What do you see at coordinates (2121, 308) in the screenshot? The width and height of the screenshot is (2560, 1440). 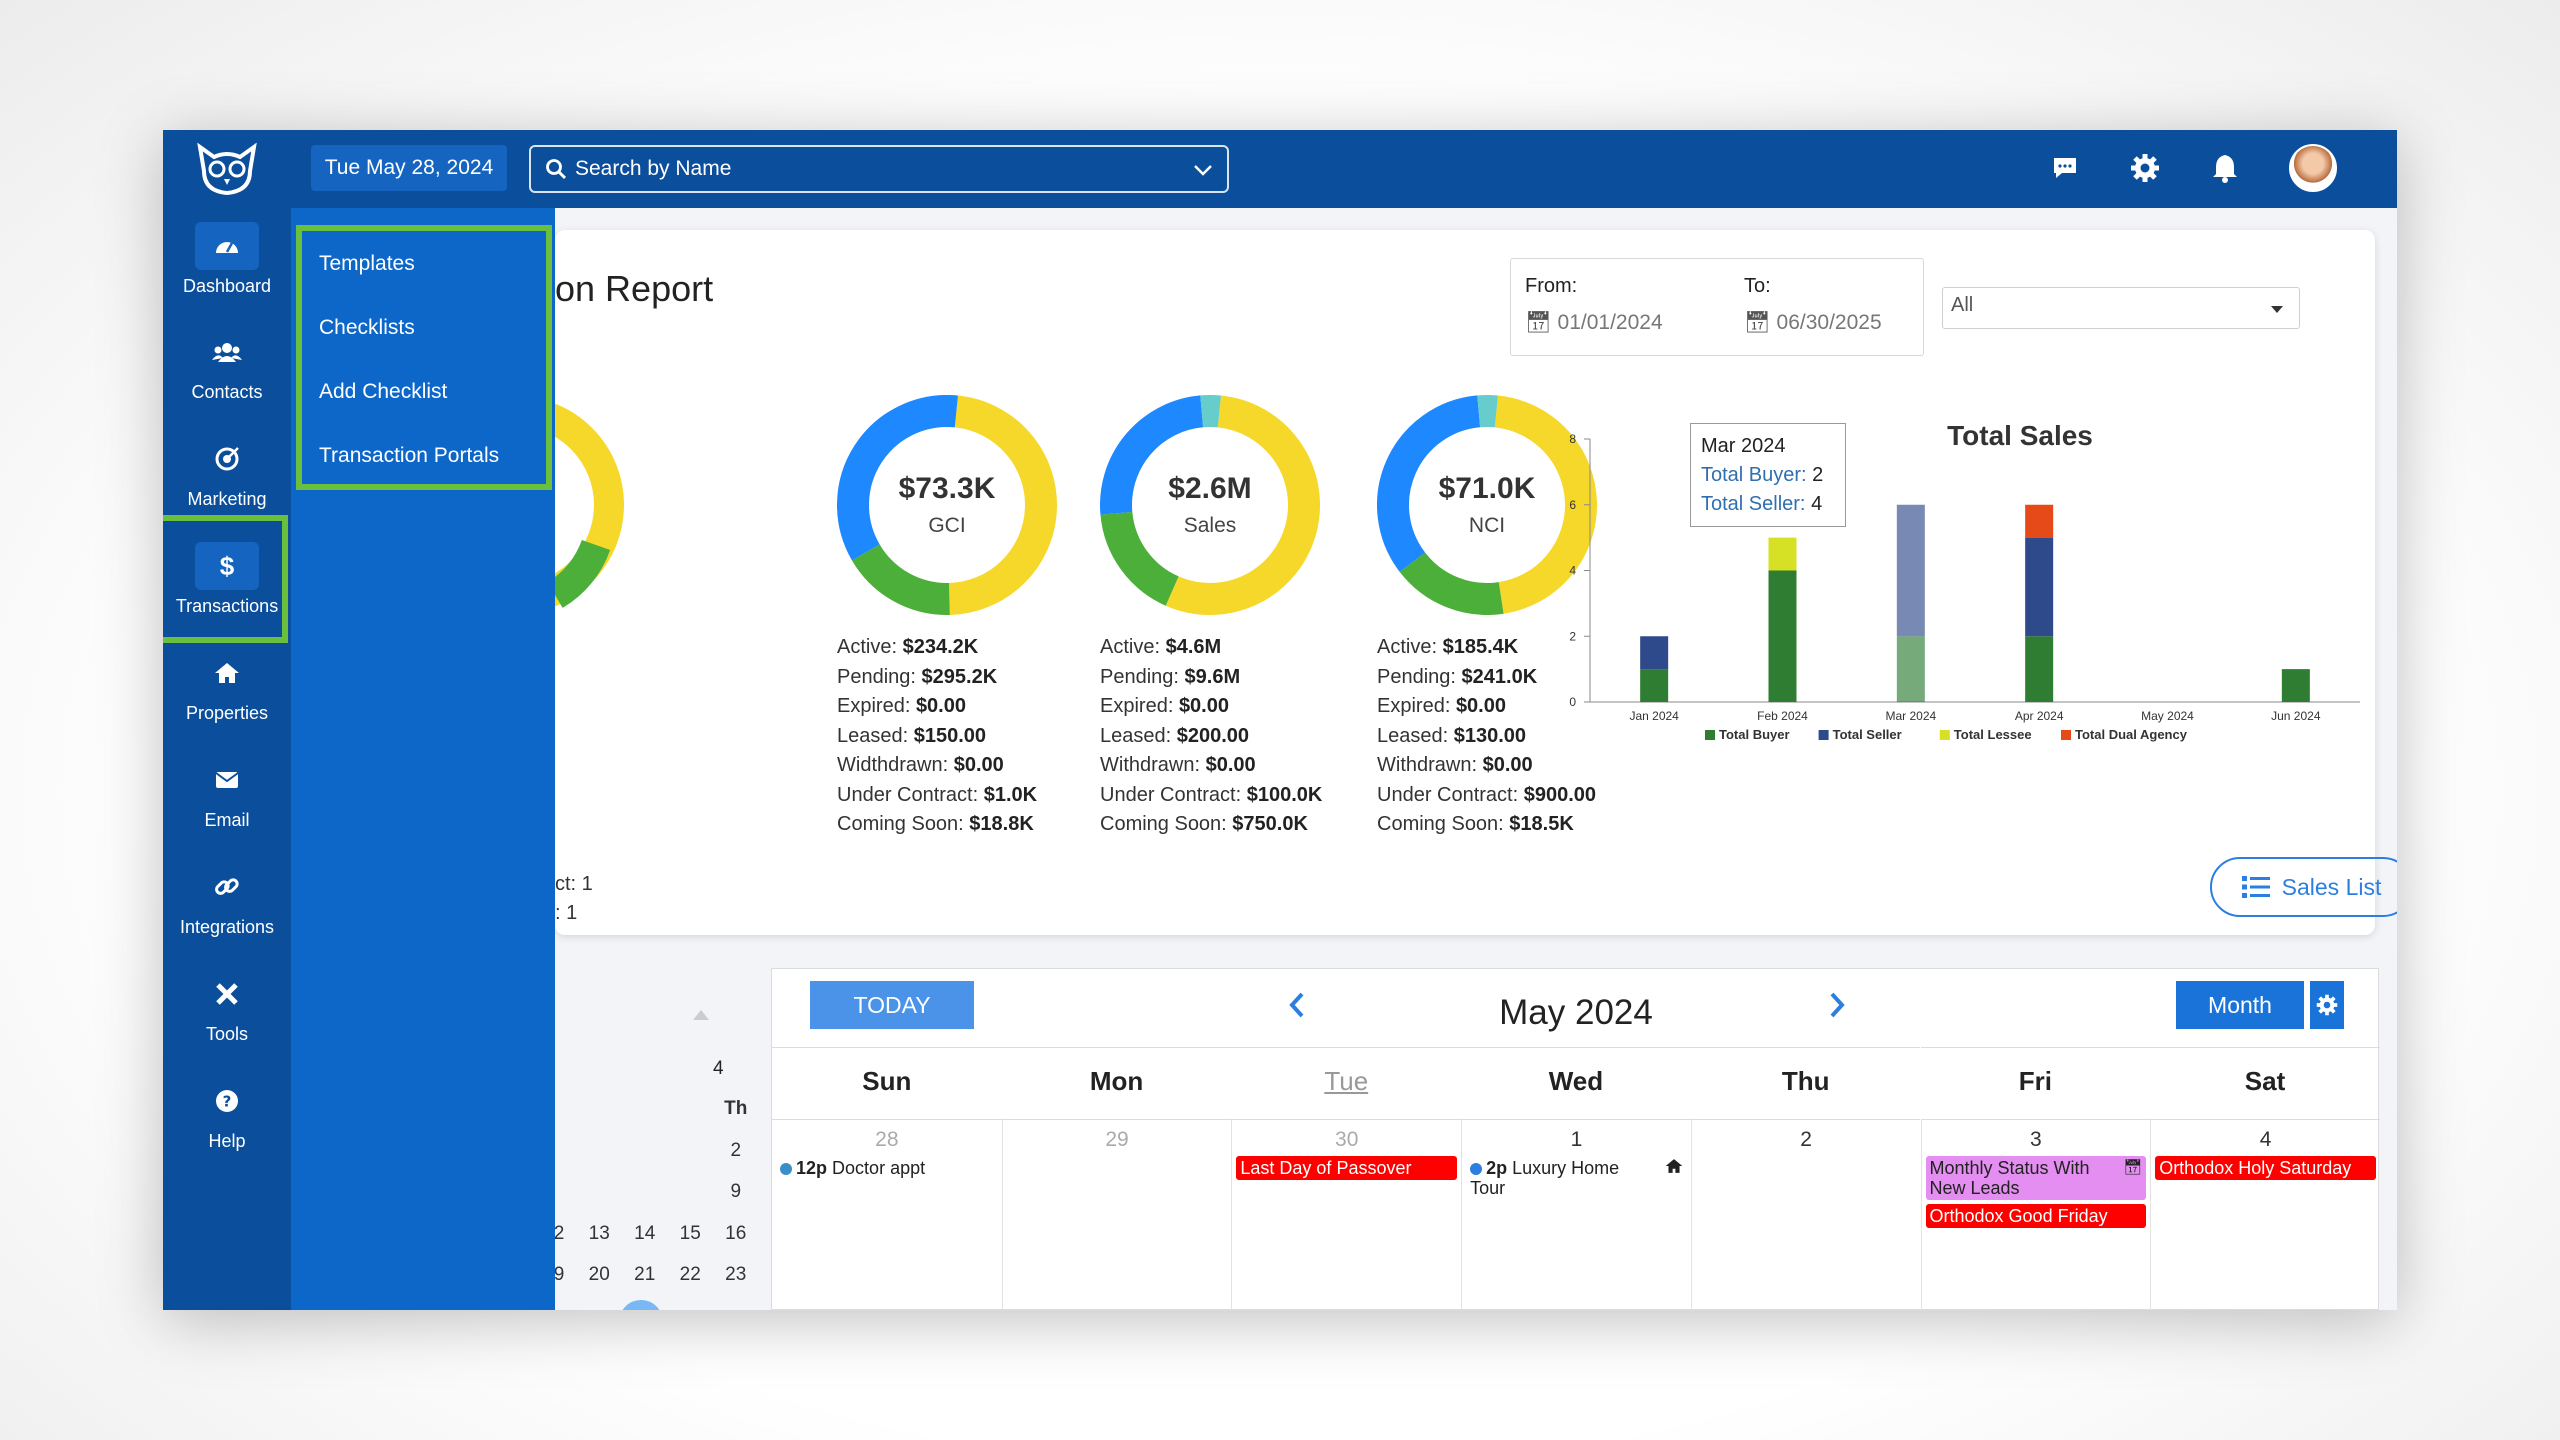 I see `filter-select: All` at bounding box center [2121, 308].